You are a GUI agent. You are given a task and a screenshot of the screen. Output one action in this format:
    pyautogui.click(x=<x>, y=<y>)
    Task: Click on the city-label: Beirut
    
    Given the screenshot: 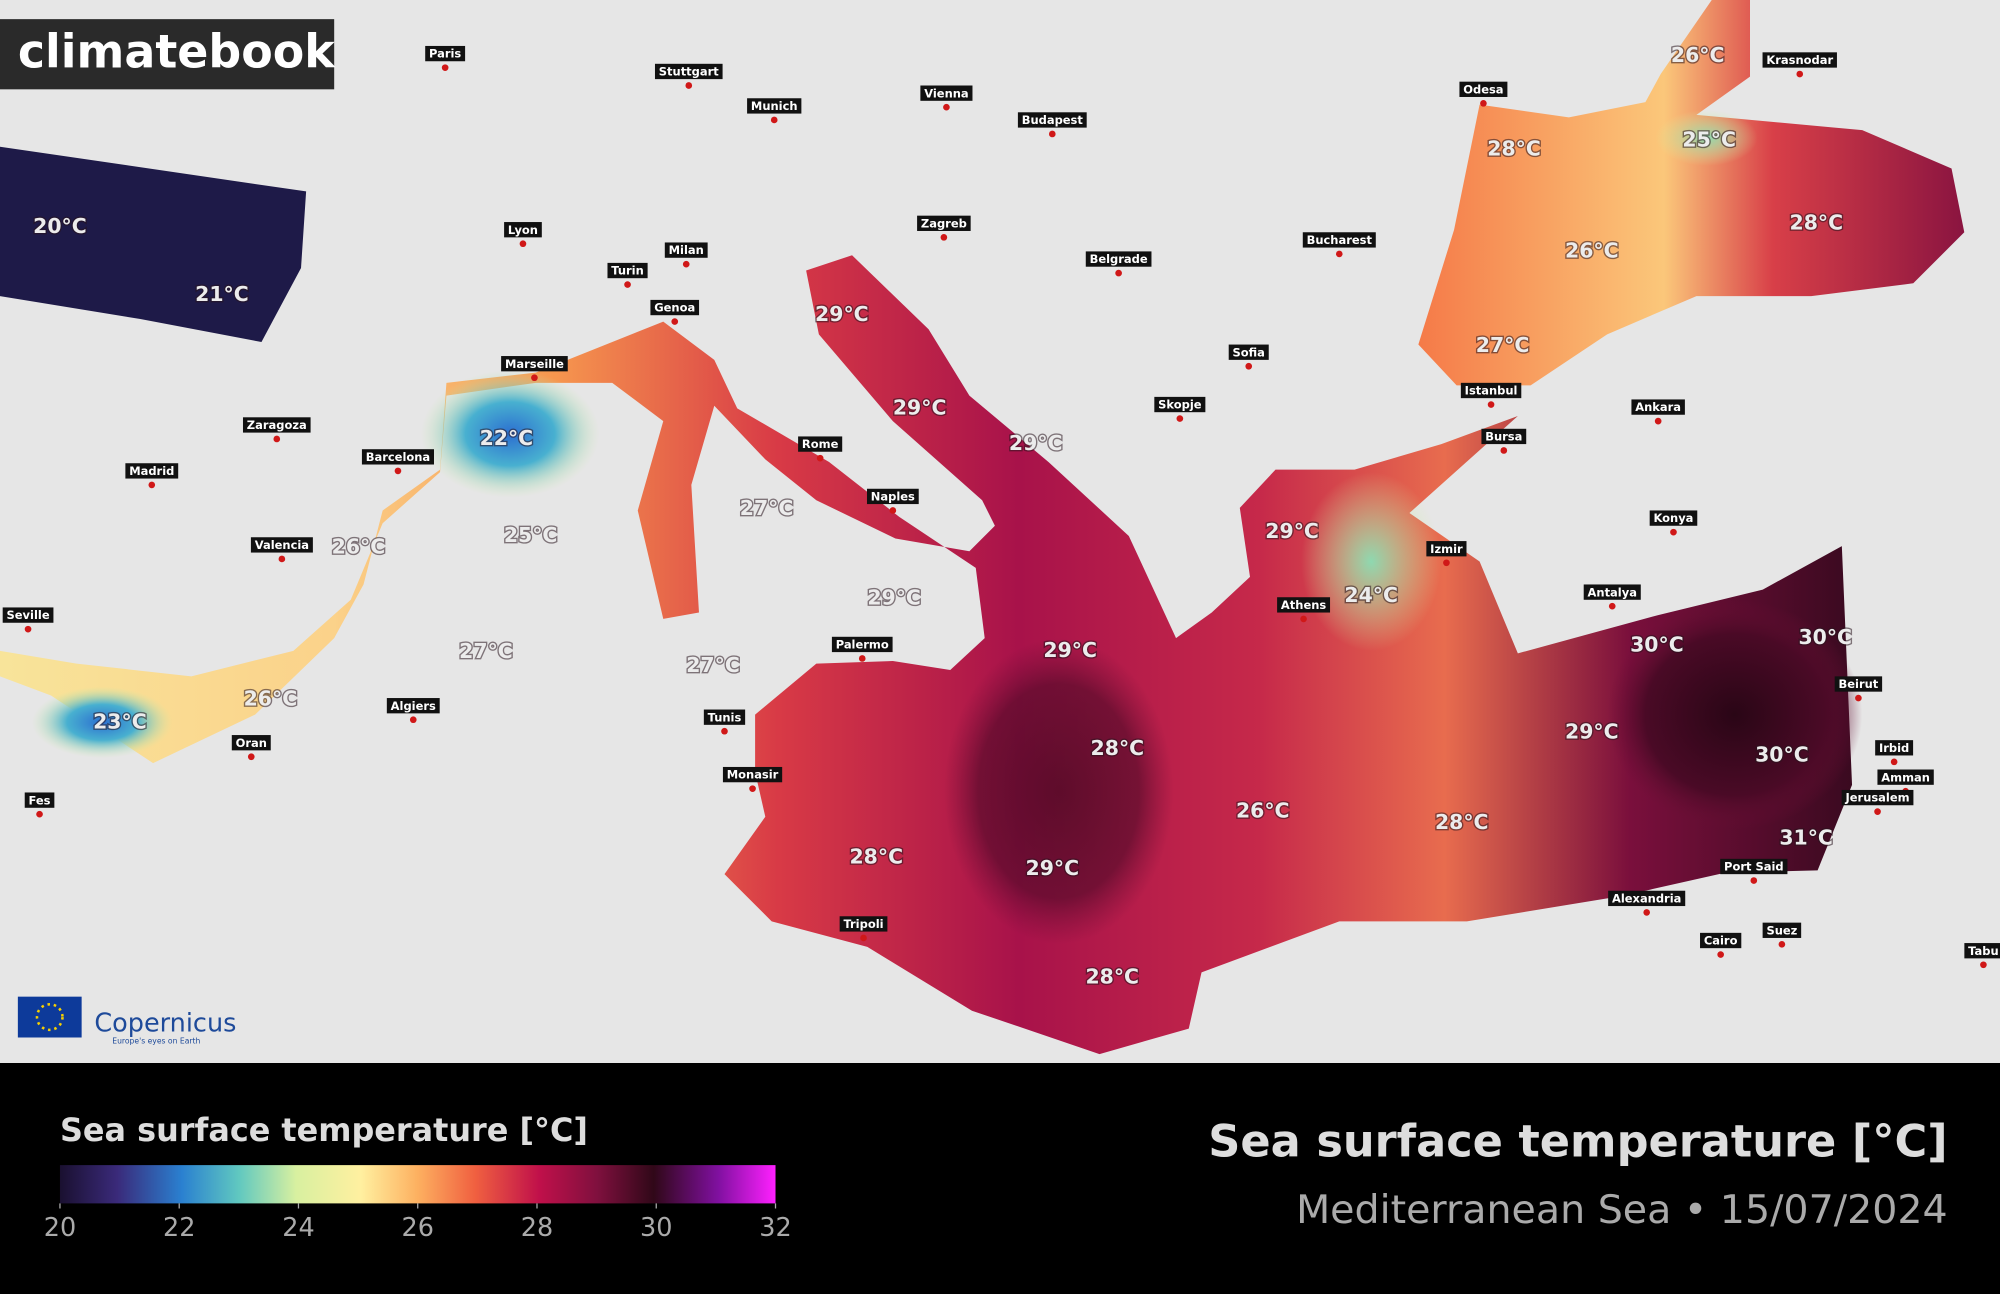 What is the action you would take?
    pyautogui.click(x=1859, y=684)
    